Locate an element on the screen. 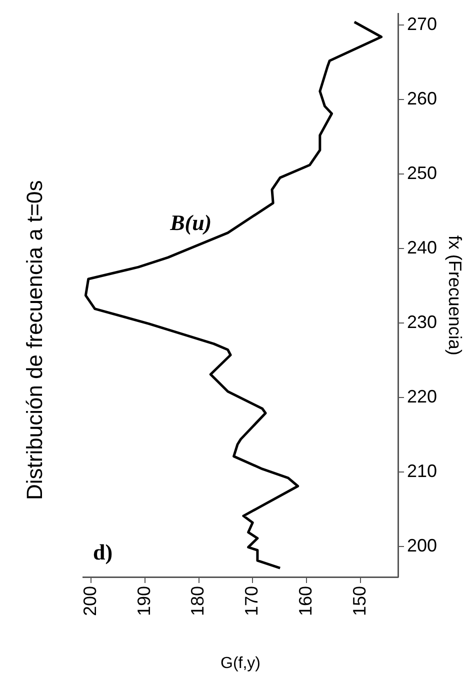 The image size is (473, 681). annotation: B(u) is located at coordinates (190, 223).